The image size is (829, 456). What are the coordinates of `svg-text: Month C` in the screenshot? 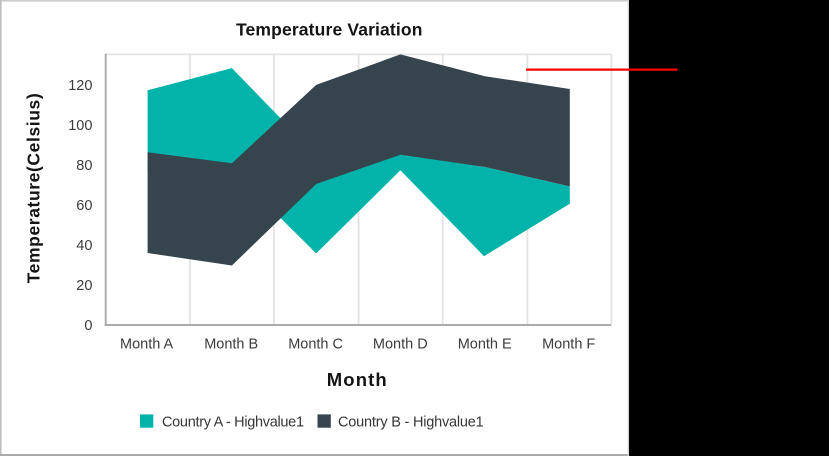 It's located at (315, 345).